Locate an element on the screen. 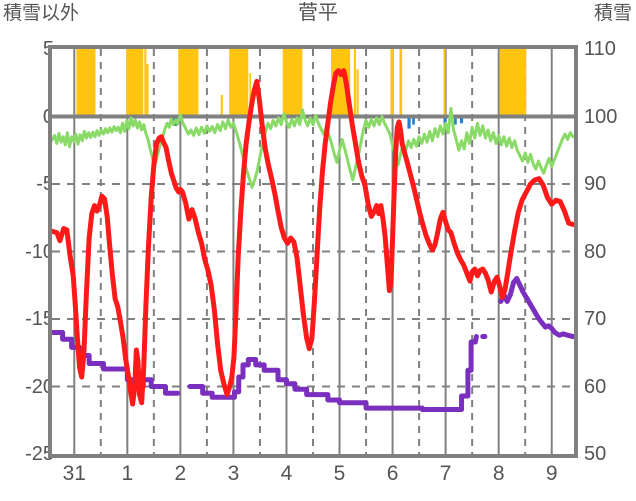 The height and width of the screenshot is (501, 636). left-tick-4: -15 is located at coordinates (39, 319).